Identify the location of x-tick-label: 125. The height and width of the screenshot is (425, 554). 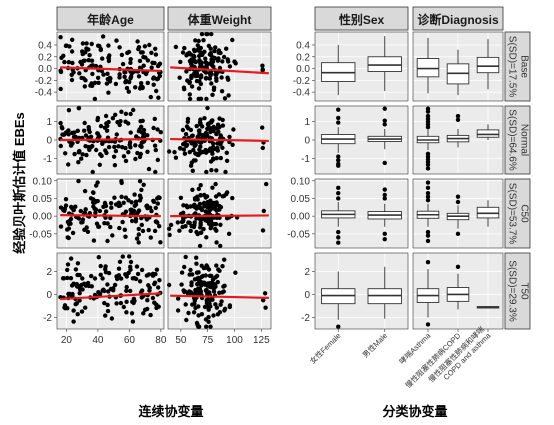
(261, 340).